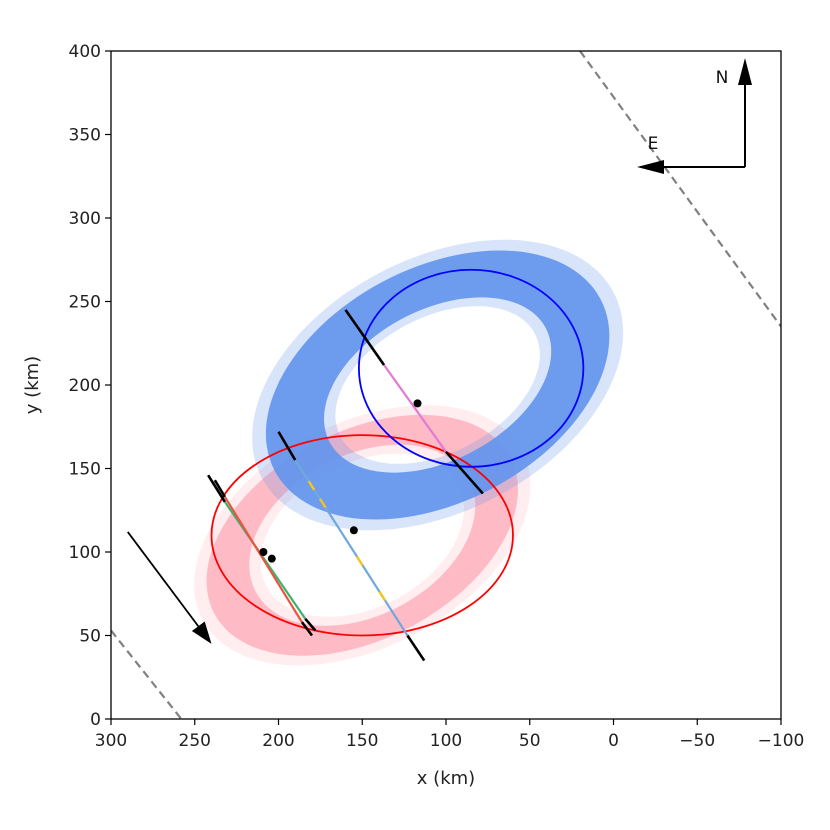 This screenshot has height=830, width=830. I want to click on motion-arrow-head, so click(201, 632).